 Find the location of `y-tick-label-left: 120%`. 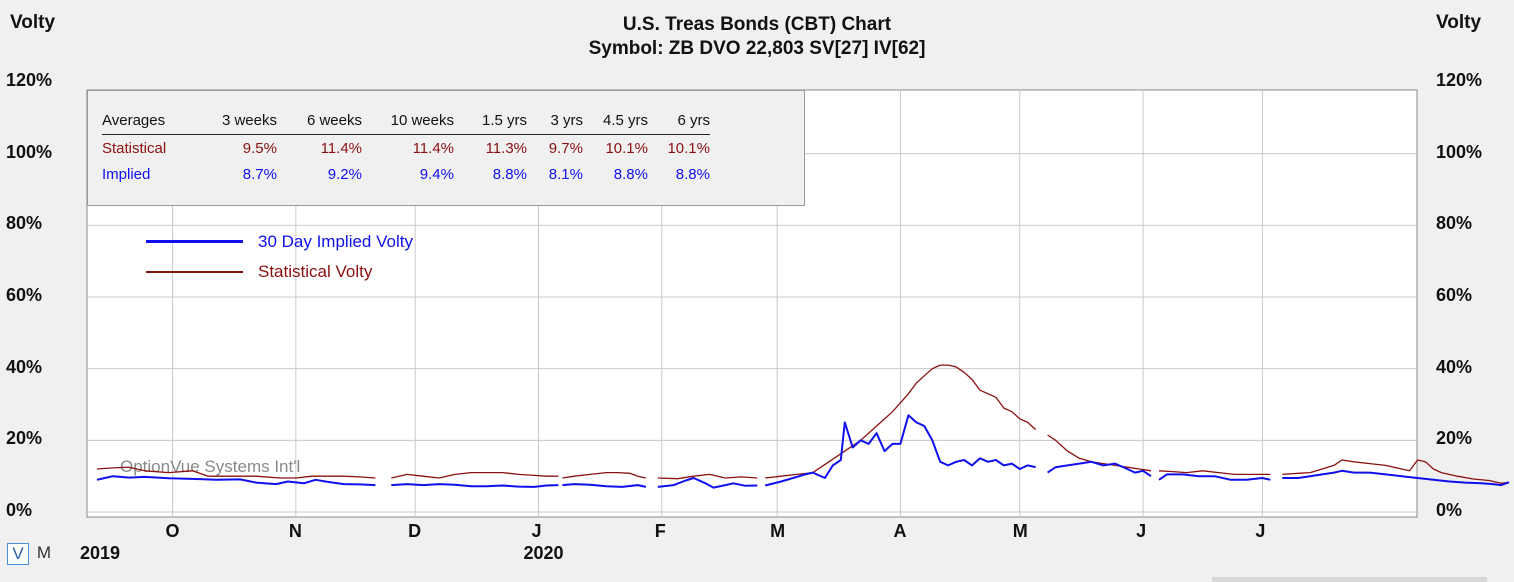

y-tick-label-left: 120% is located at coordinates (29, 80).